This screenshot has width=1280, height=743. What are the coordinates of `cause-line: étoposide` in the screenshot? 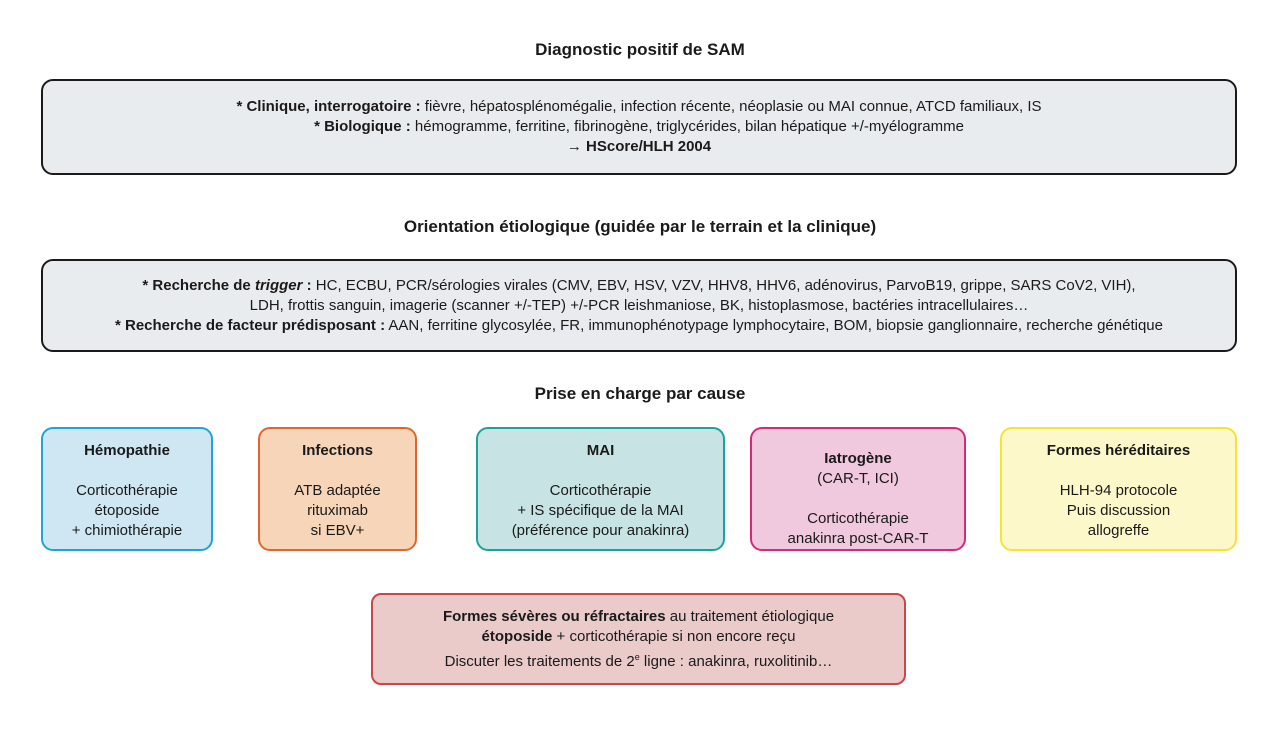 It's located at (127, 510).